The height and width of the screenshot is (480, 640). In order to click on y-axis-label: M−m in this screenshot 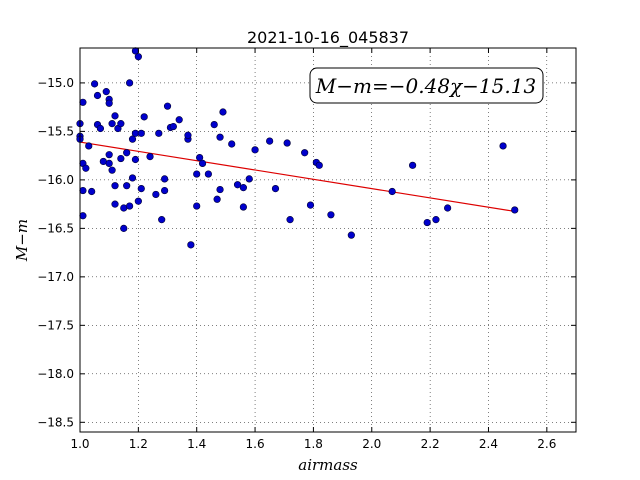, I will do `click(22, 240)`.